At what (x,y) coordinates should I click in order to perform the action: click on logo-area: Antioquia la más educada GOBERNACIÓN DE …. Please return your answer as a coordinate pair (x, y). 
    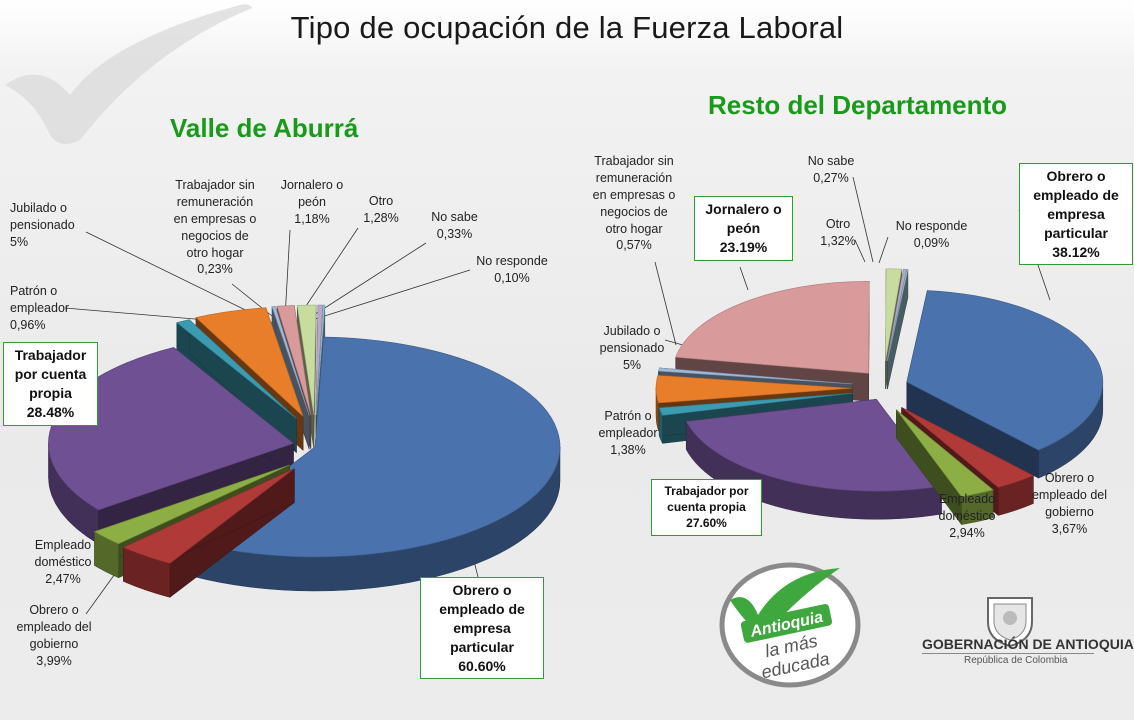
    Looking at the image, I should click on (922, 640).